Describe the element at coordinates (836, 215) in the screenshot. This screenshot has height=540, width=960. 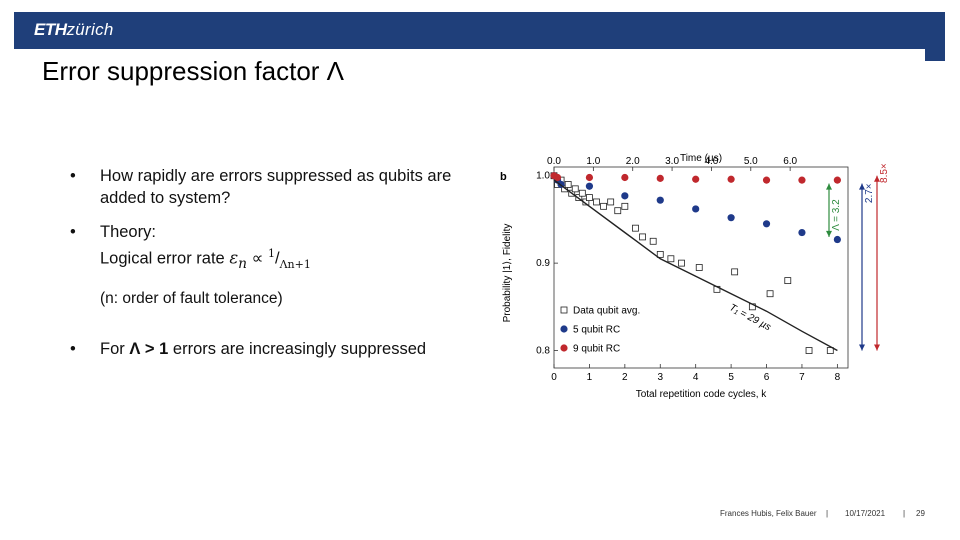
I see `lambda-label: Λ = 3.2` at that location.